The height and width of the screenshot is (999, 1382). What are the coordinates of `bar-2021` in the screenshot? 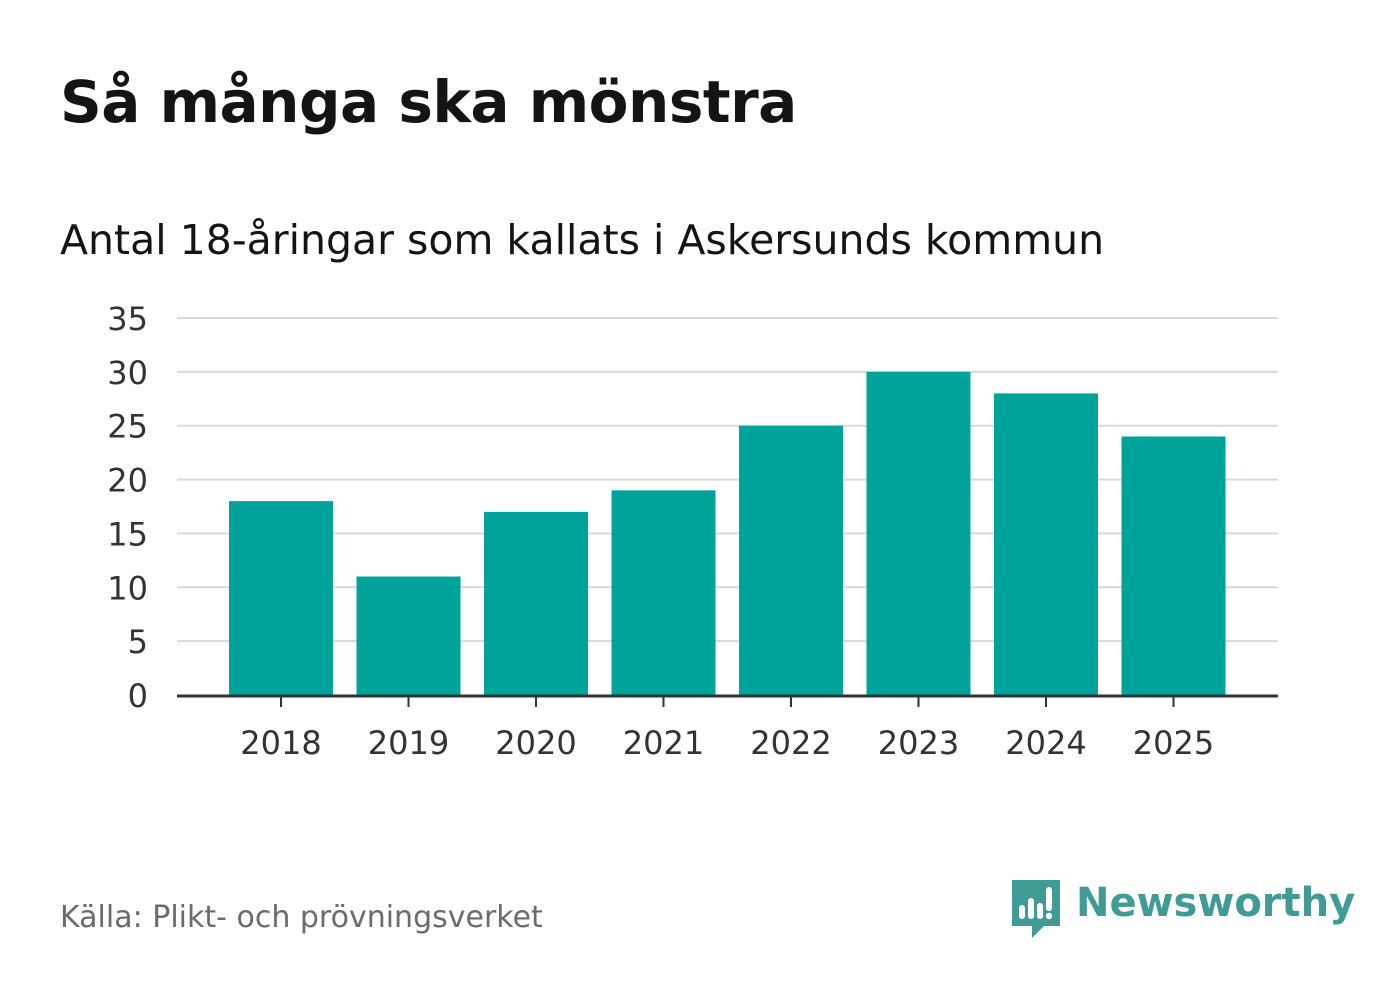 It's located at (663, 592).